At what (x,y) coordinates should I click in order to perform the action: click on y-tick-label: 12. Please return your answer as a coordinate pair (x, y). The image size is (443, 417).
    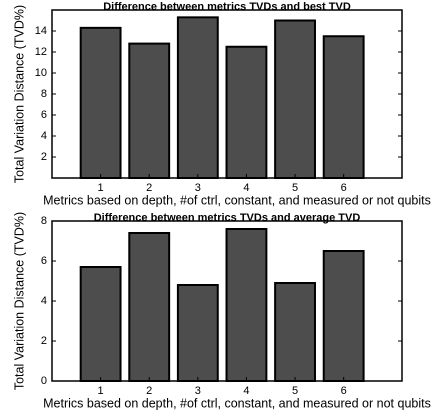
    Looking at the image, I should click on (41, 52).